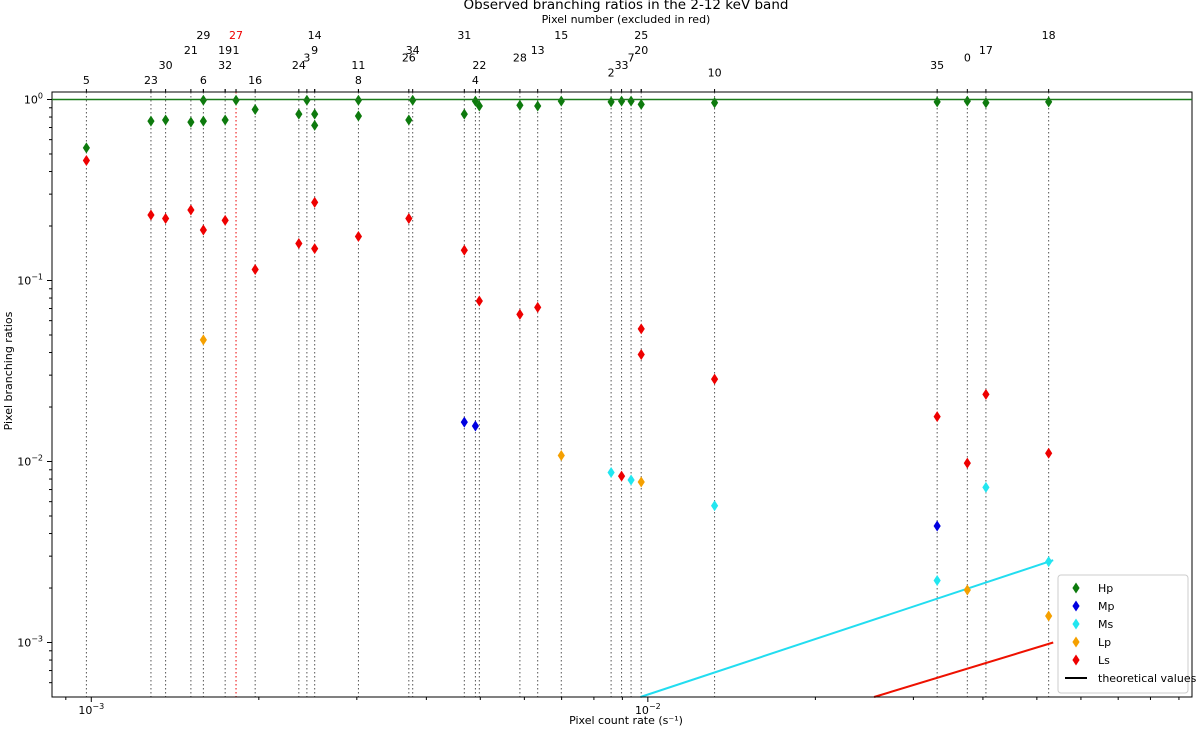 This screenshot has height=731, width=1200. What do you see at coordinates (314, 50) in the screenshot?
I see `pixel-label-9: 9` at bounding box center [314, 50].